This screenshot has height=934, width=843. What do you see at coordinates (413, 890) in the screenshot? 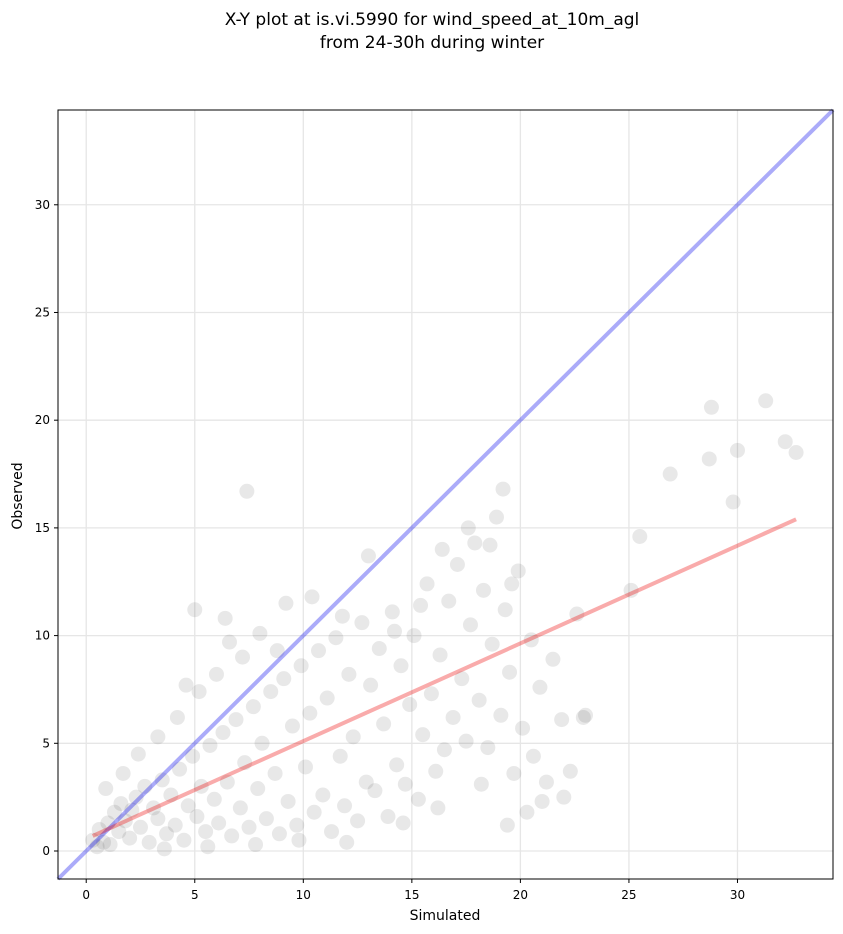
I see `x-axis-ticks: 0 5 10 15 20 25 30` at bounding box center [413, 890].